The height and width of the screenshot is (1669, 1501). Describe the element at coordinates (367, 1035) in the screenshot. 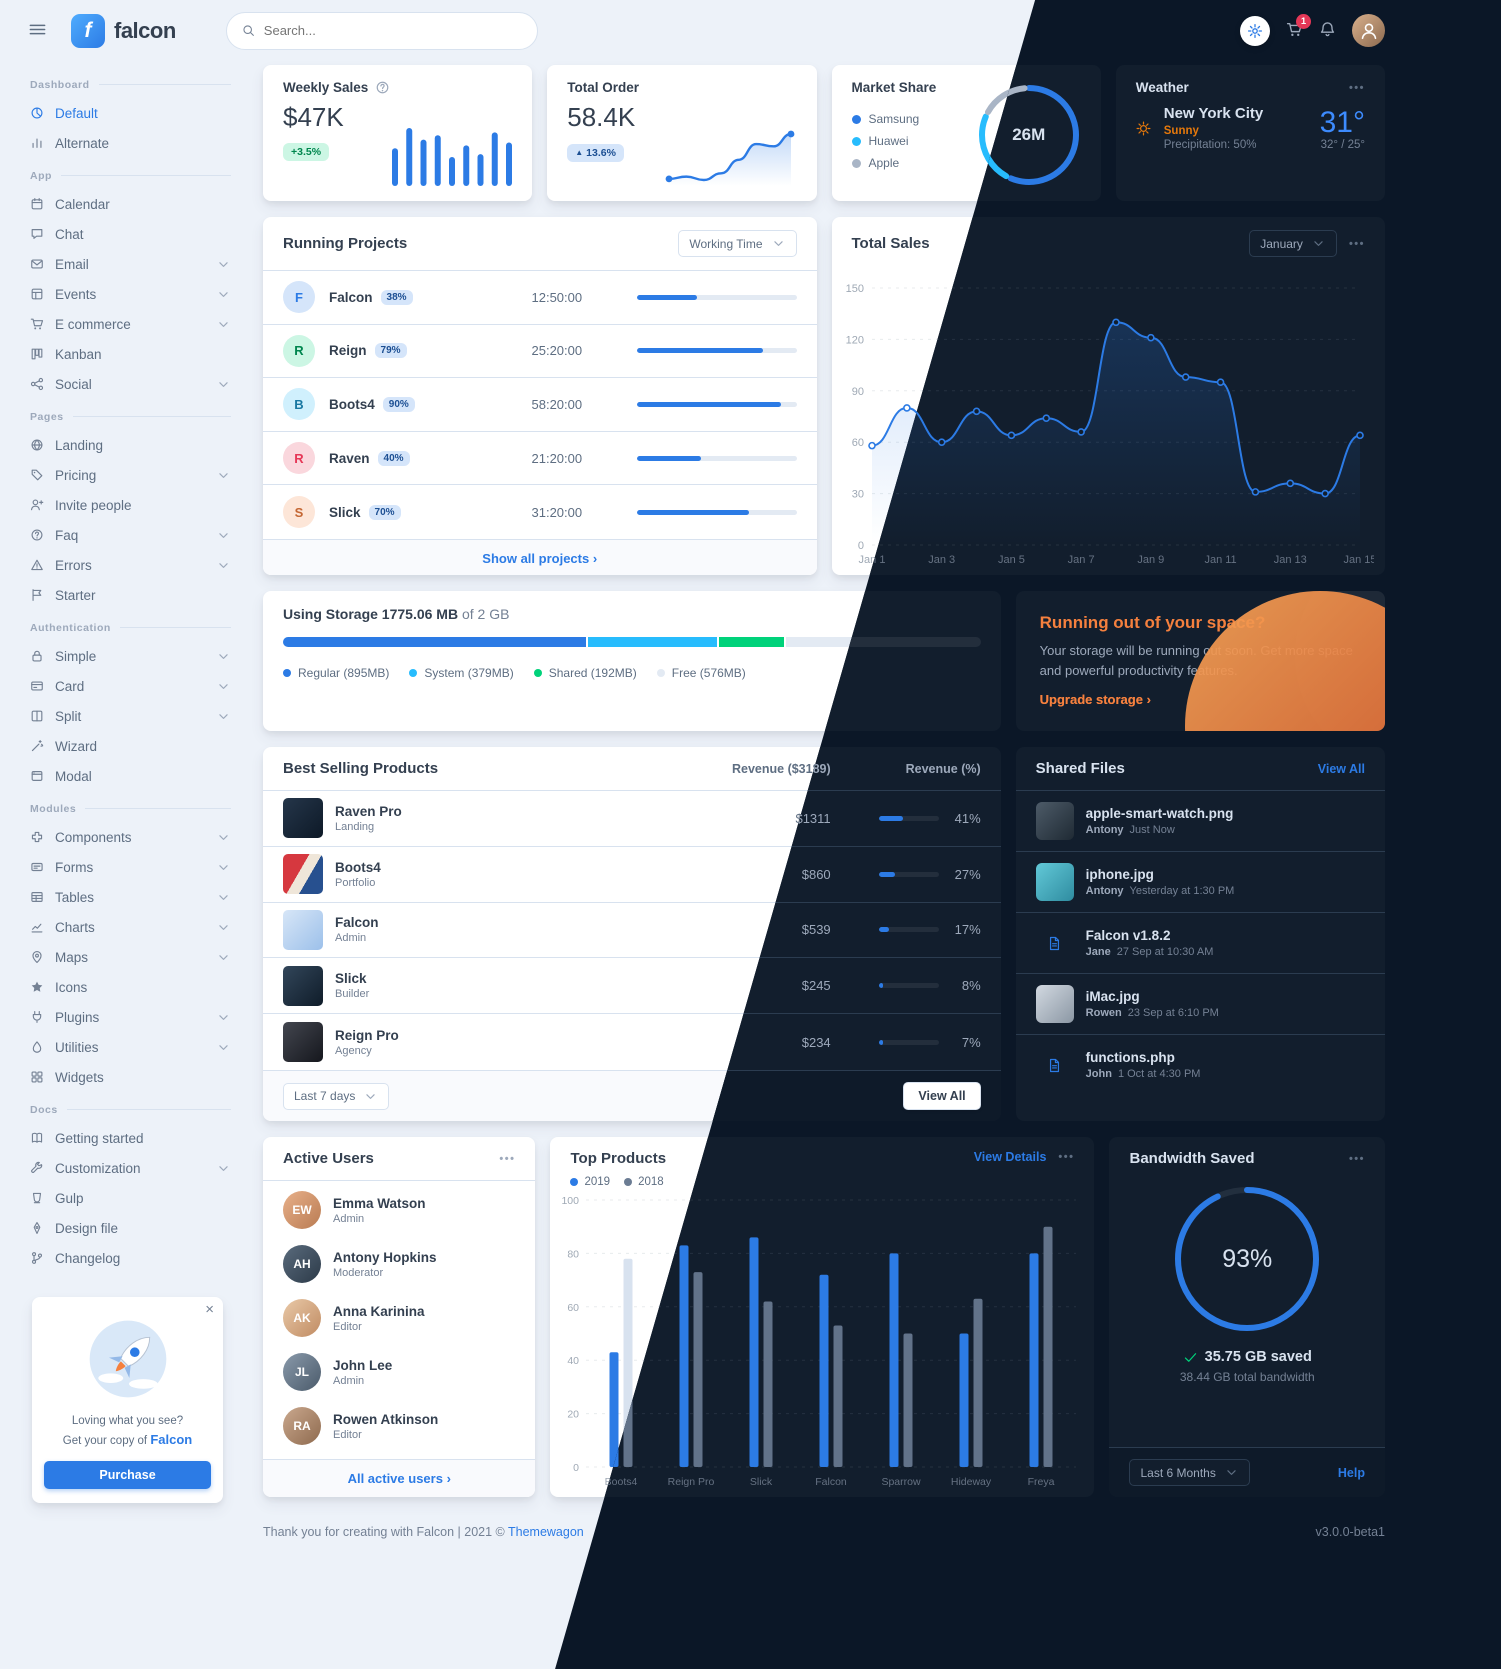

I see `product-name-link: Reign Pro` at that location.